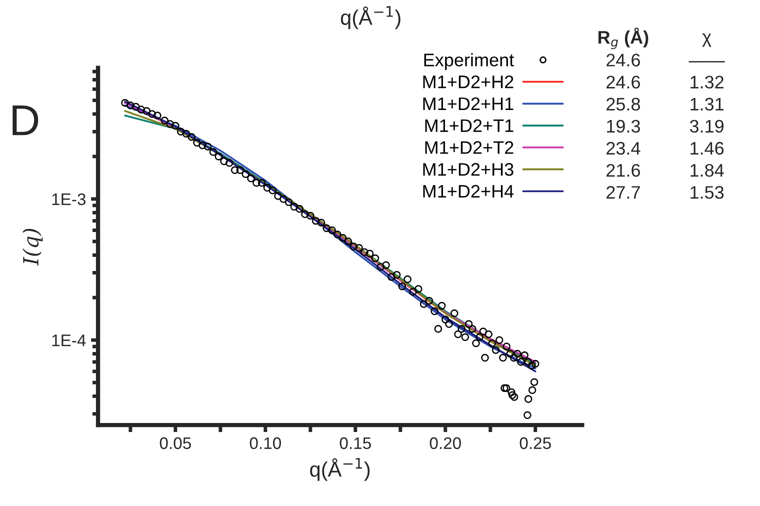 The width and height of the screenshot is (760, 506). Describe the element at coordinates (355, 443) in the screenshot. I see `x-tick-label: 0.15` at that location.